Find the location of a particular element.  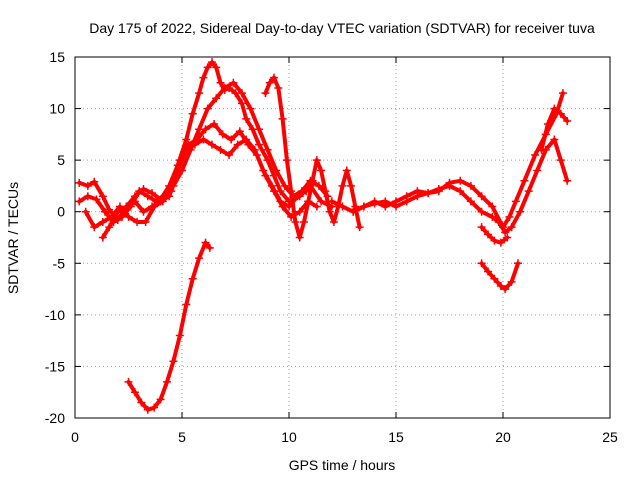

y-tick-label: 0 is located at coordinates (61, 212).